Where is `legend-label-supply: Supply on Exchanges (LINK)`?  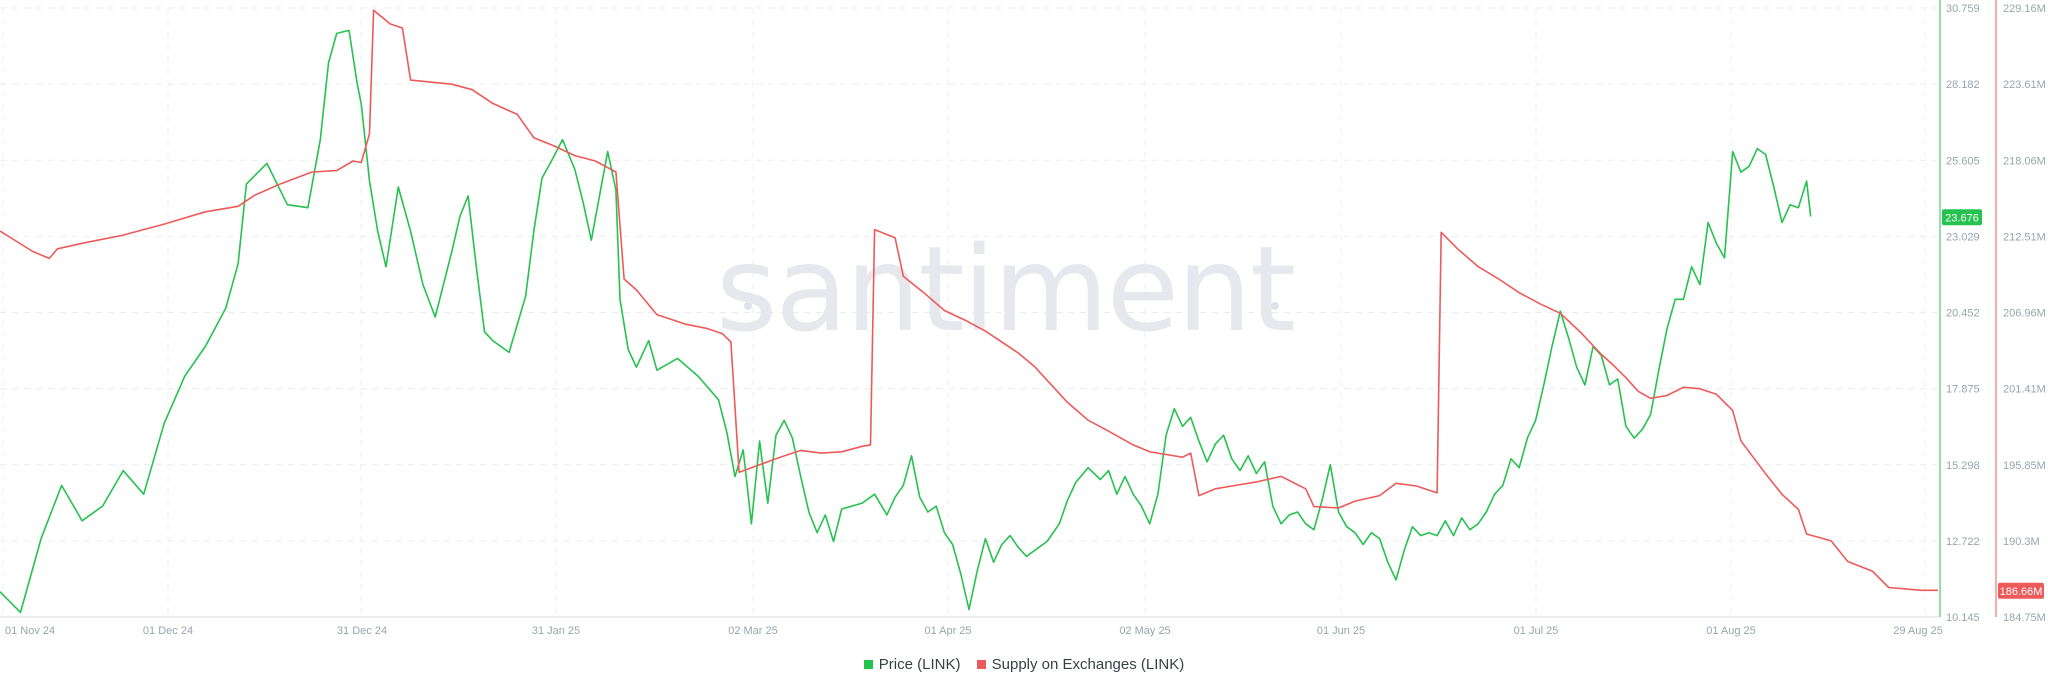
legend-label-supply: Supply on Exchanges (LINK) is located at coordinates (1088, 664).